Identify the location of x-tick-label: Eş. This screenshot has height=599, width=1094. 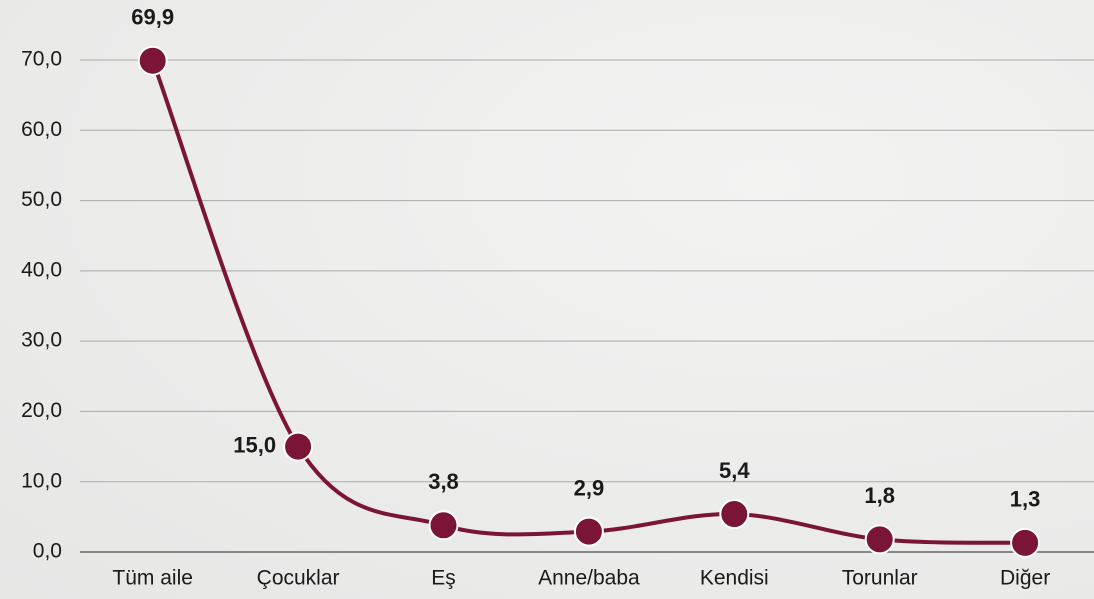
(443, 578).